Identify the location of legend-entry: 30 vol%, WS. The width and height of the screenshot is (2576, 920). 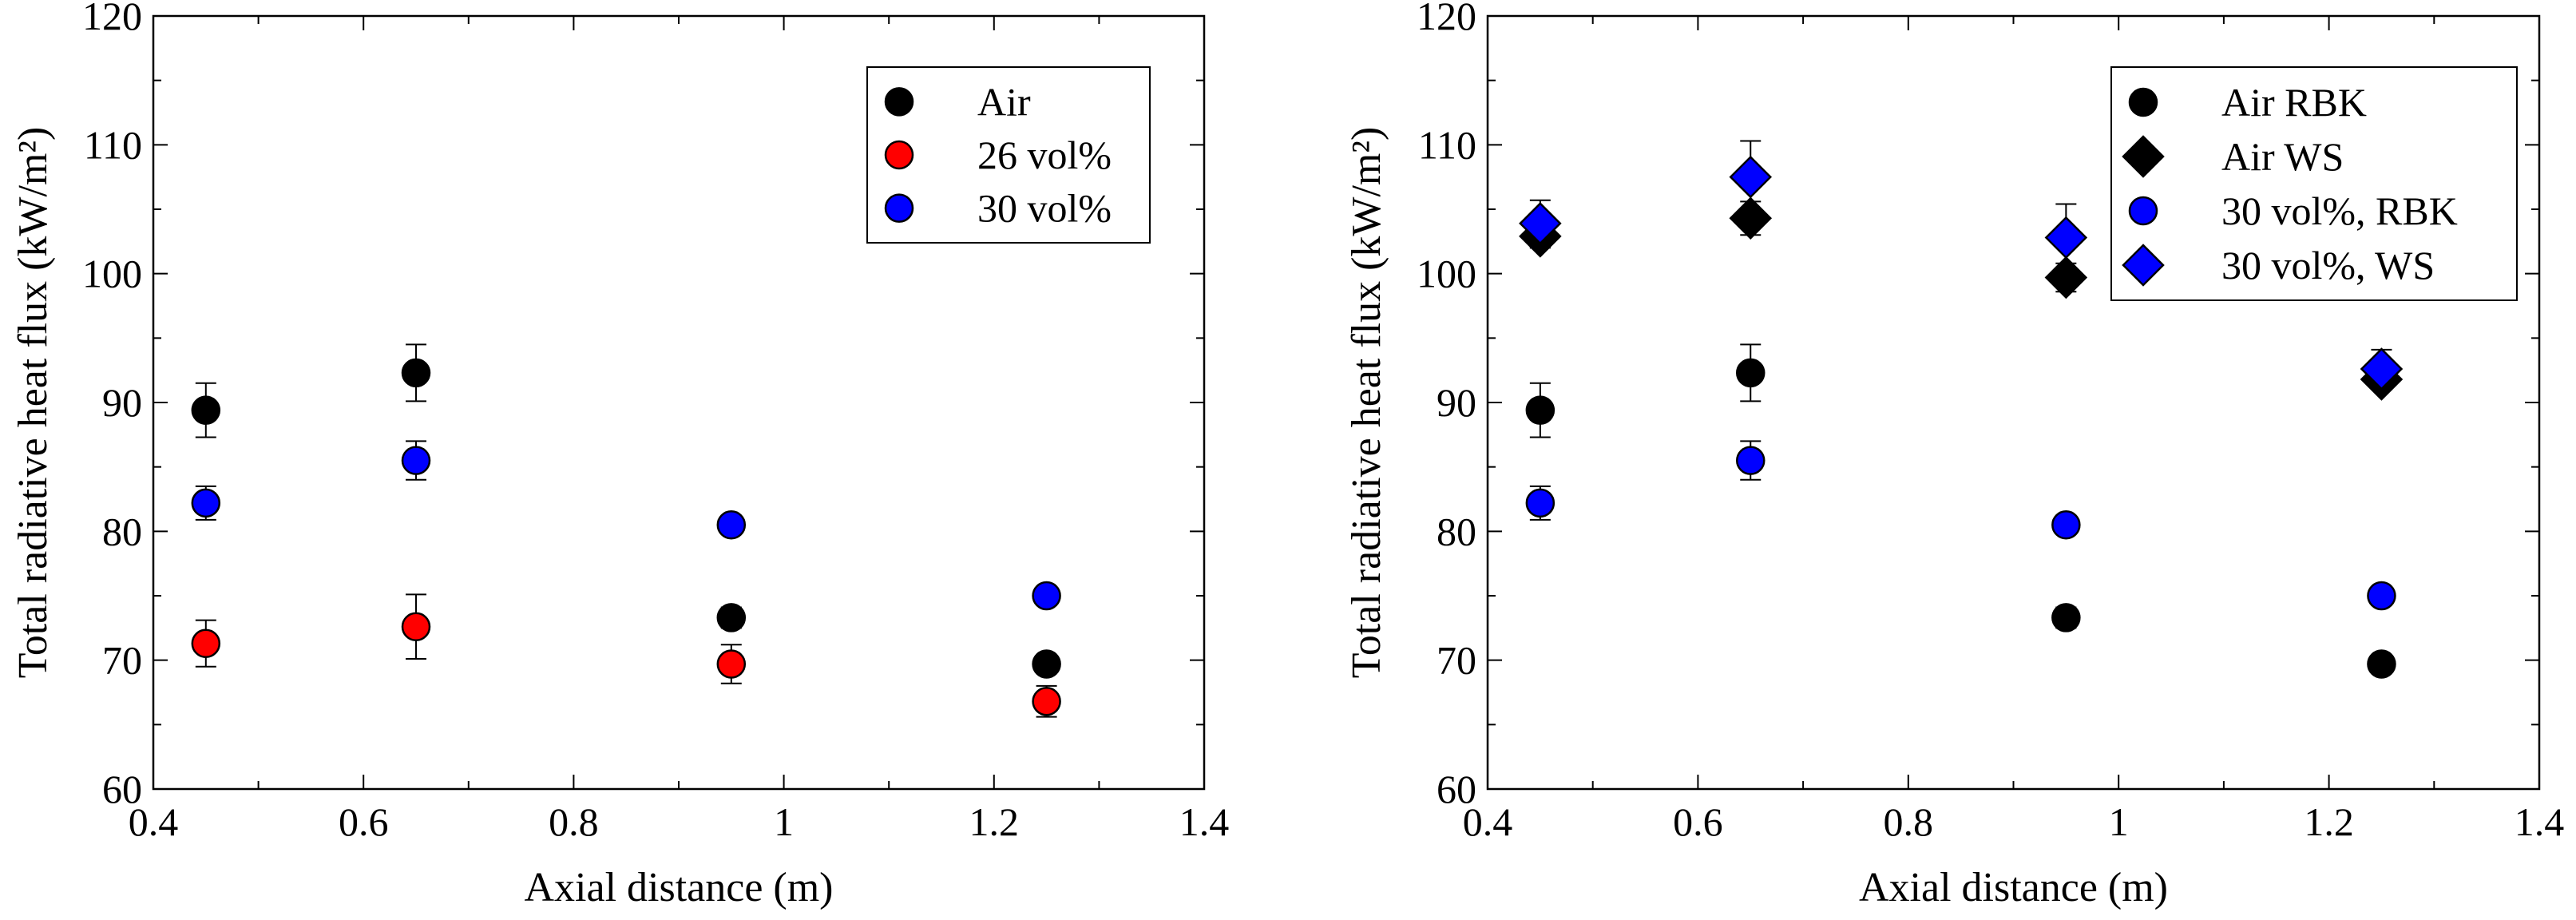
(2278, 266).